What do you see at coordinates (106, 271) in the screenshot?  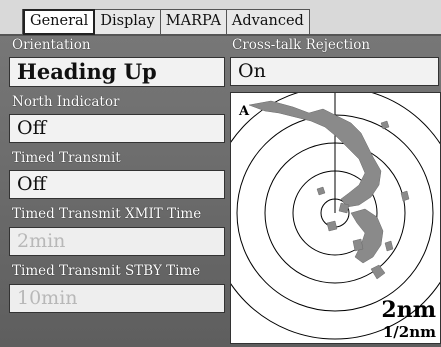 I see `stby-time-label: Timed Transmit STBY Time` at bounding box center [106, 271].